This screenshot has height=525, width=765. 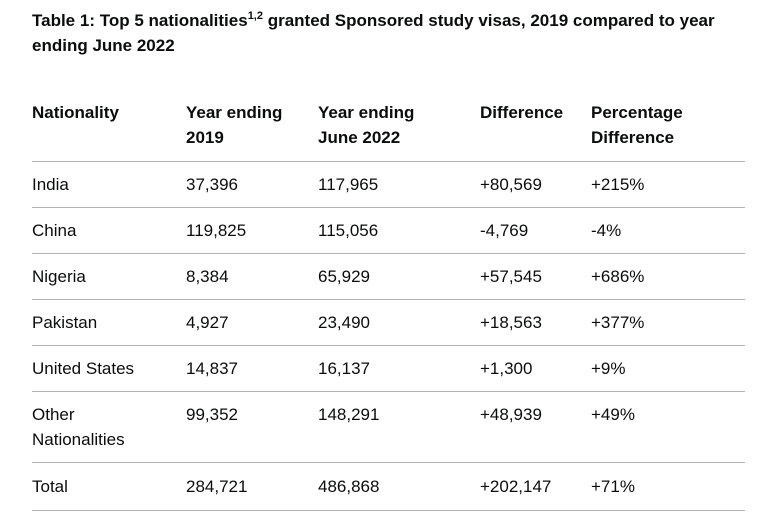 What do you see at coordinates (252, 230) in the screenshot?
I see `cell-year-2019: 119,825` at bounding box center [252, 230].